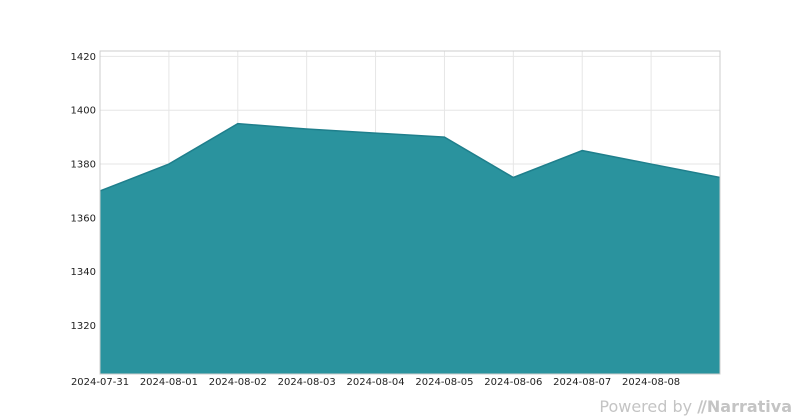 The height and width of the screenshot is (420, 800). What do you see at coordinates (582, 382) in the screenshot?
I see `x-tick-label: 2024-08-07` at bounding box center [582, 382].